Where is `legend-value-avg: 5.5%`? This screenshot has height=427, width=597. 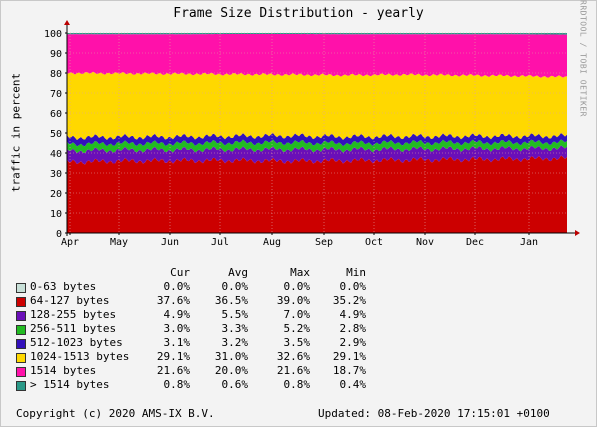 legend-value-avg: 5.5% is located at coordinates (235, 314).